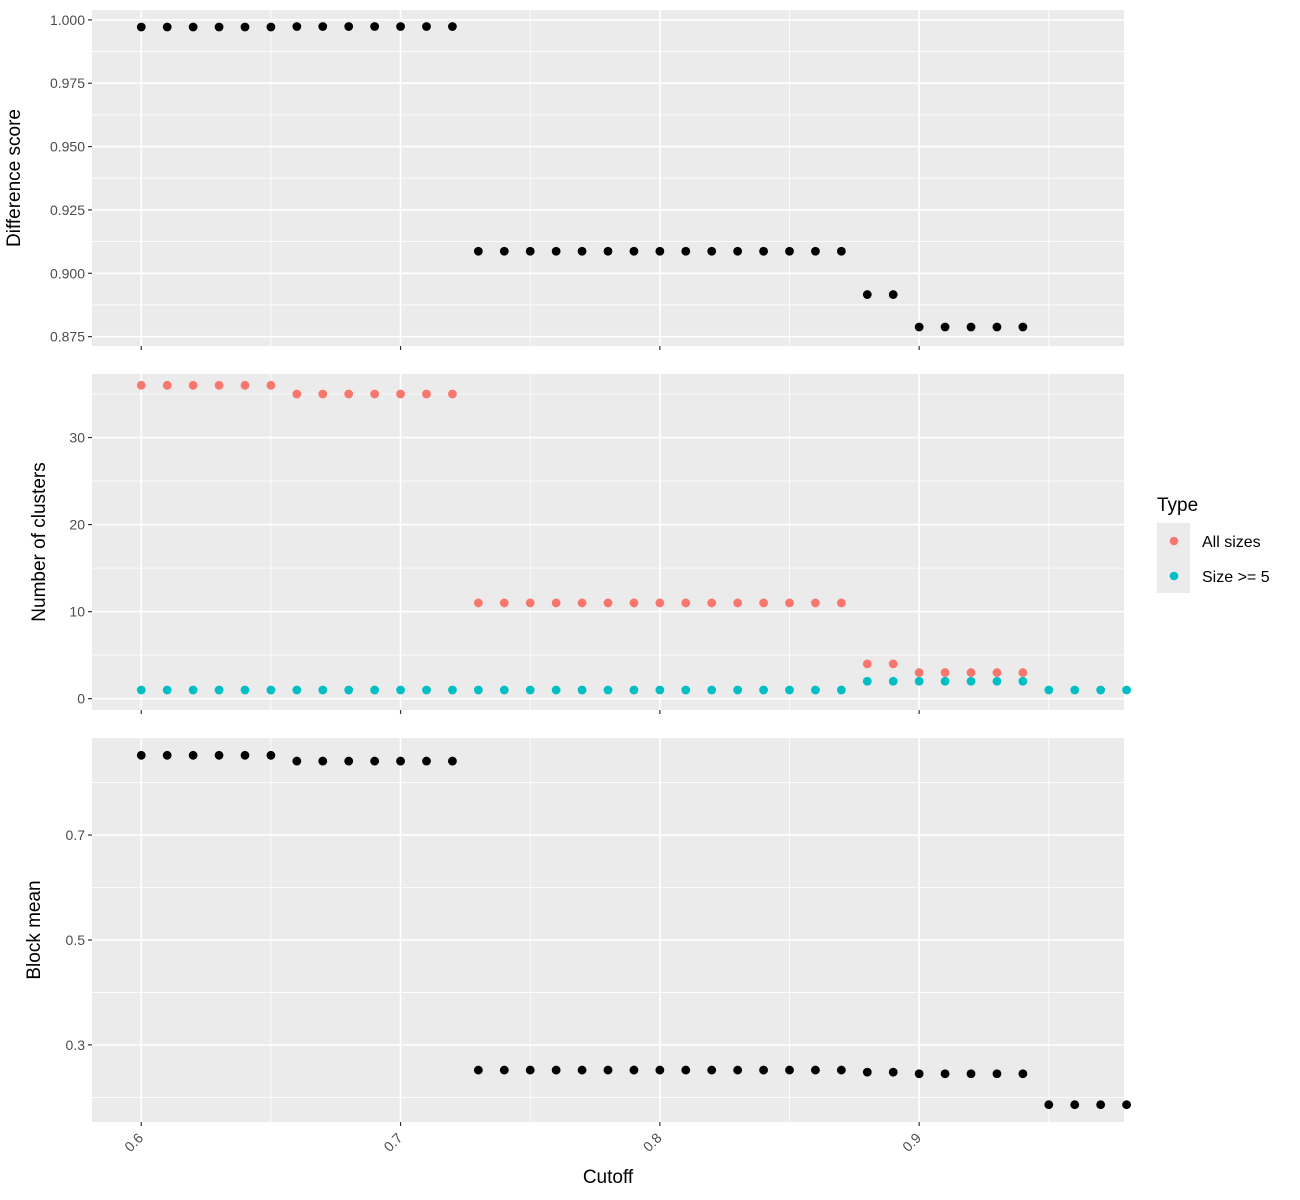 Image resolution: width=1300 pixels, height=1200 pixels. Describe the element at coordinates (608, 1177) in the screenshot. I see `x-axis-title: Cutoff` at that location.